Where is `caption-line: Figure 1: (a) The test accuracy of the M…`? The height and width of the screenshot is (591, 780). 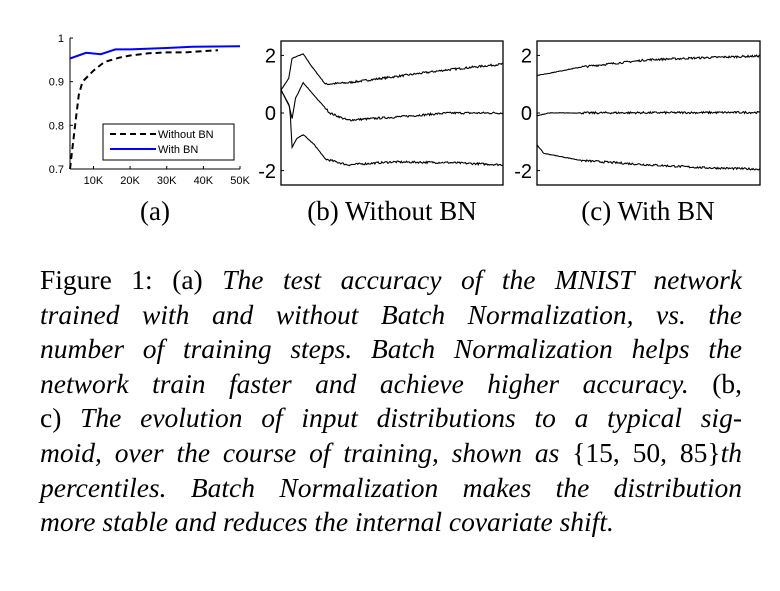
caption-line: Figure 1: (a) The test accuracy of the M… is located at coordinates (391, 280).